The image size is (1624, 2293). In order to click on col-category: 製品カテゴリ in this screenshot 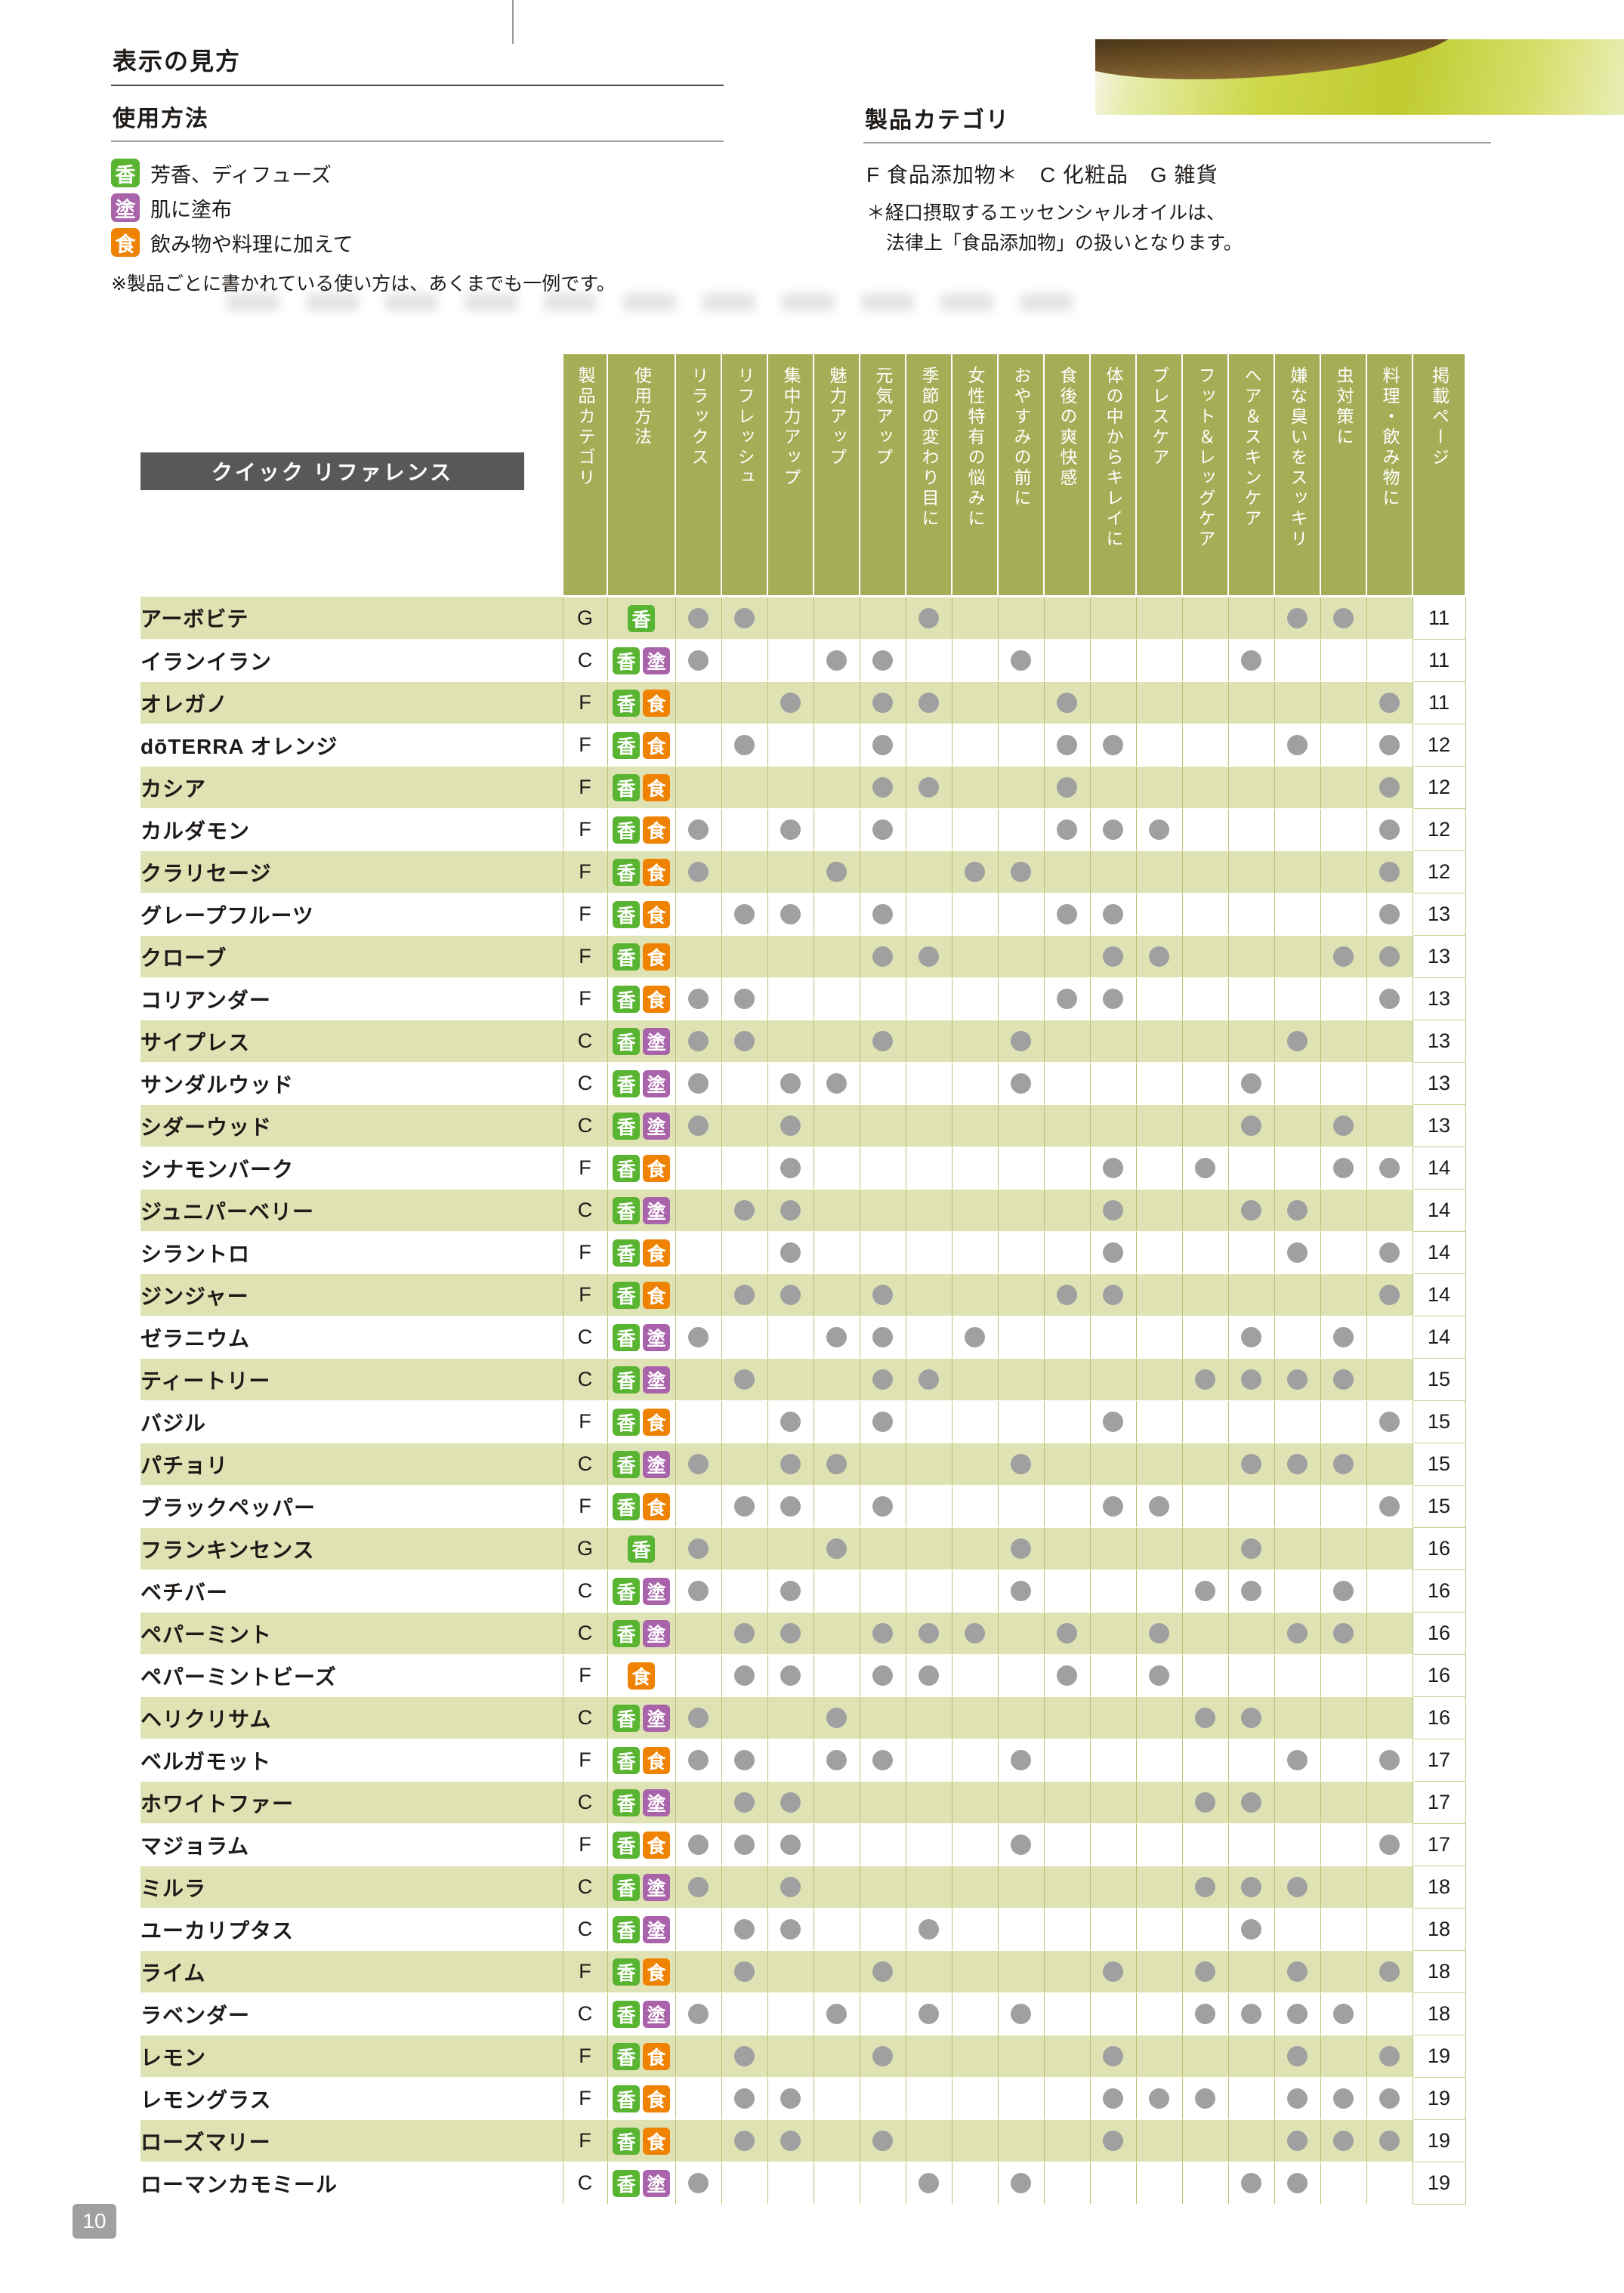, I will do `click(584, 476)`.